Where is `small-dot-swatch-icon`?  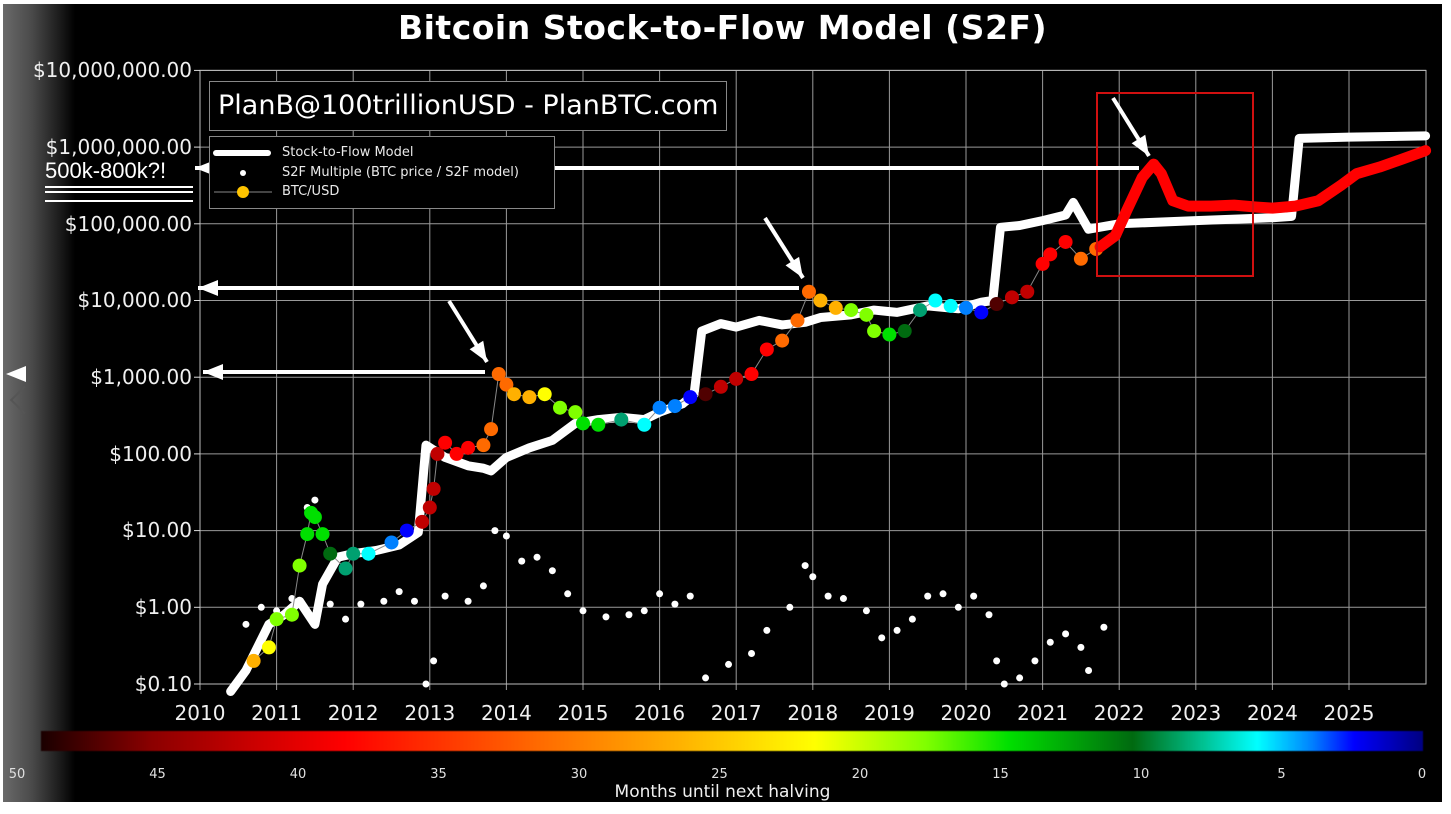
small-dot-swatch-icon is located at coordinates (243, 173).